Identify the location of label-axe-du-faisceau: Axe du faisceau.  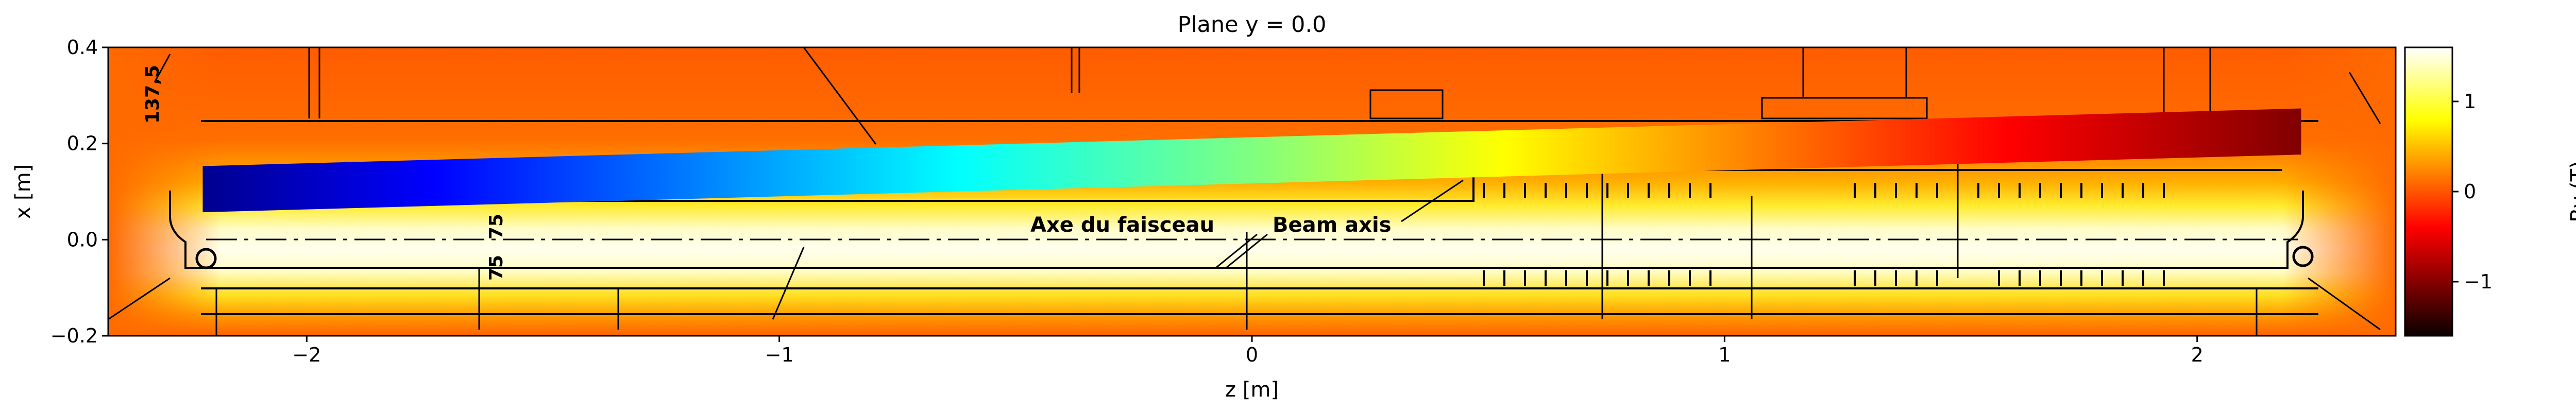
(1122, 225).